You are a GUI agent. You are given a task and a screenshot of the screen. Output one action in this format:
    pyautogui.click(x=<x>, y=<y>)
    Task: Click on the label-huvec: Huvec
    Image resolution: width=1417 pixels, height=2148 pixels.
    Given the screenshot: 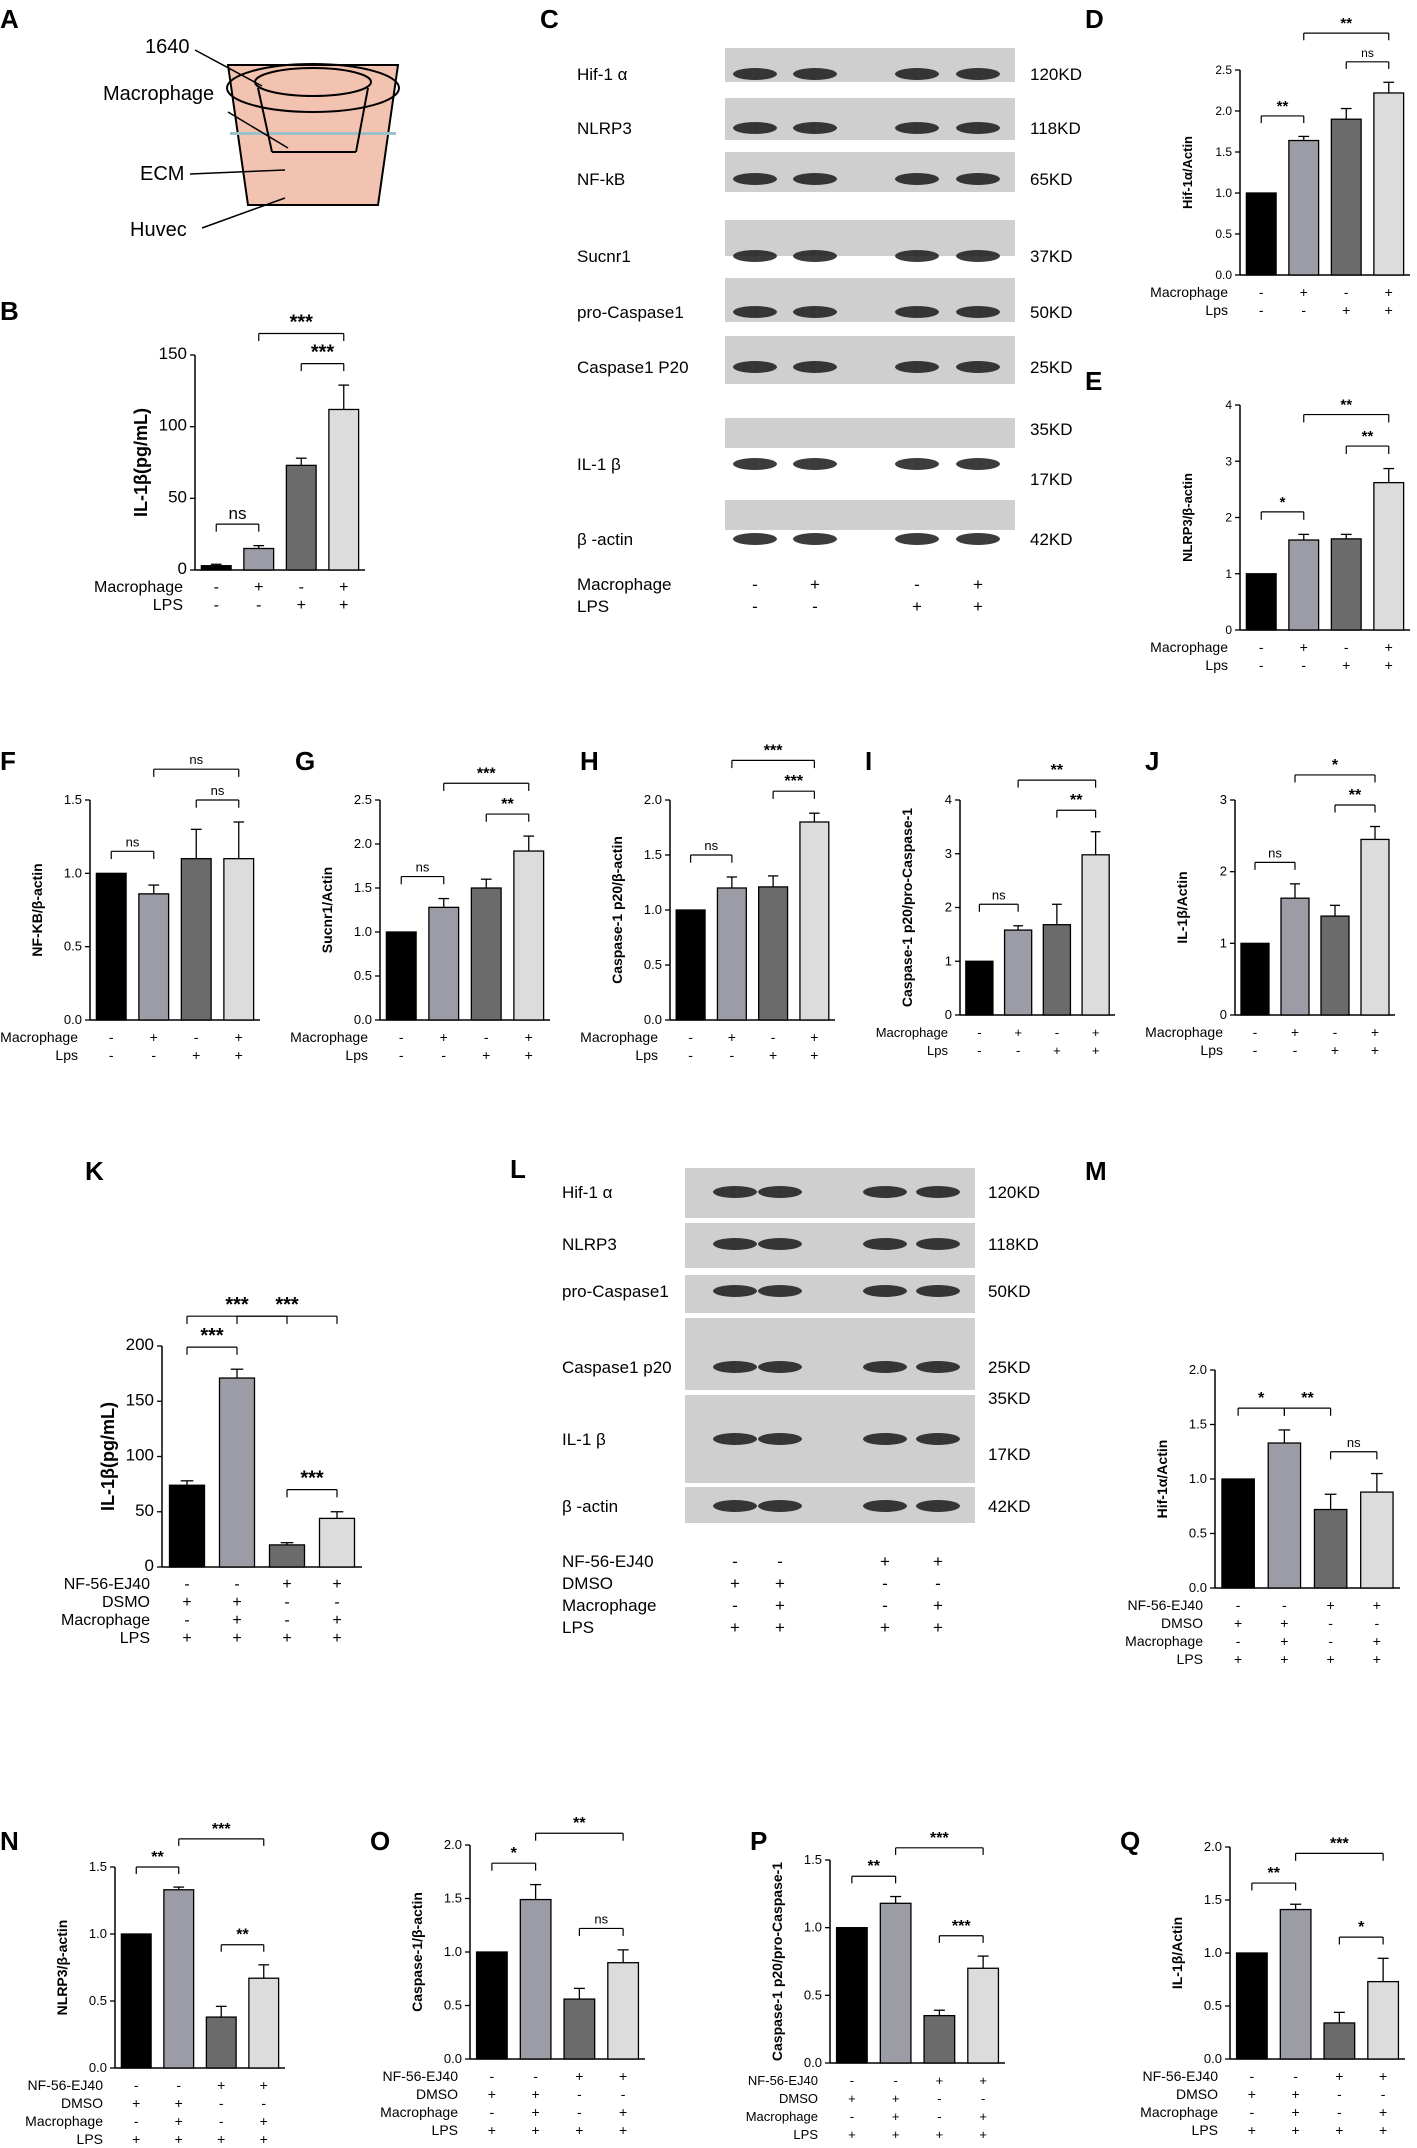 What is the action you would take?
    pyautogui.click(x=158, y=230)
    